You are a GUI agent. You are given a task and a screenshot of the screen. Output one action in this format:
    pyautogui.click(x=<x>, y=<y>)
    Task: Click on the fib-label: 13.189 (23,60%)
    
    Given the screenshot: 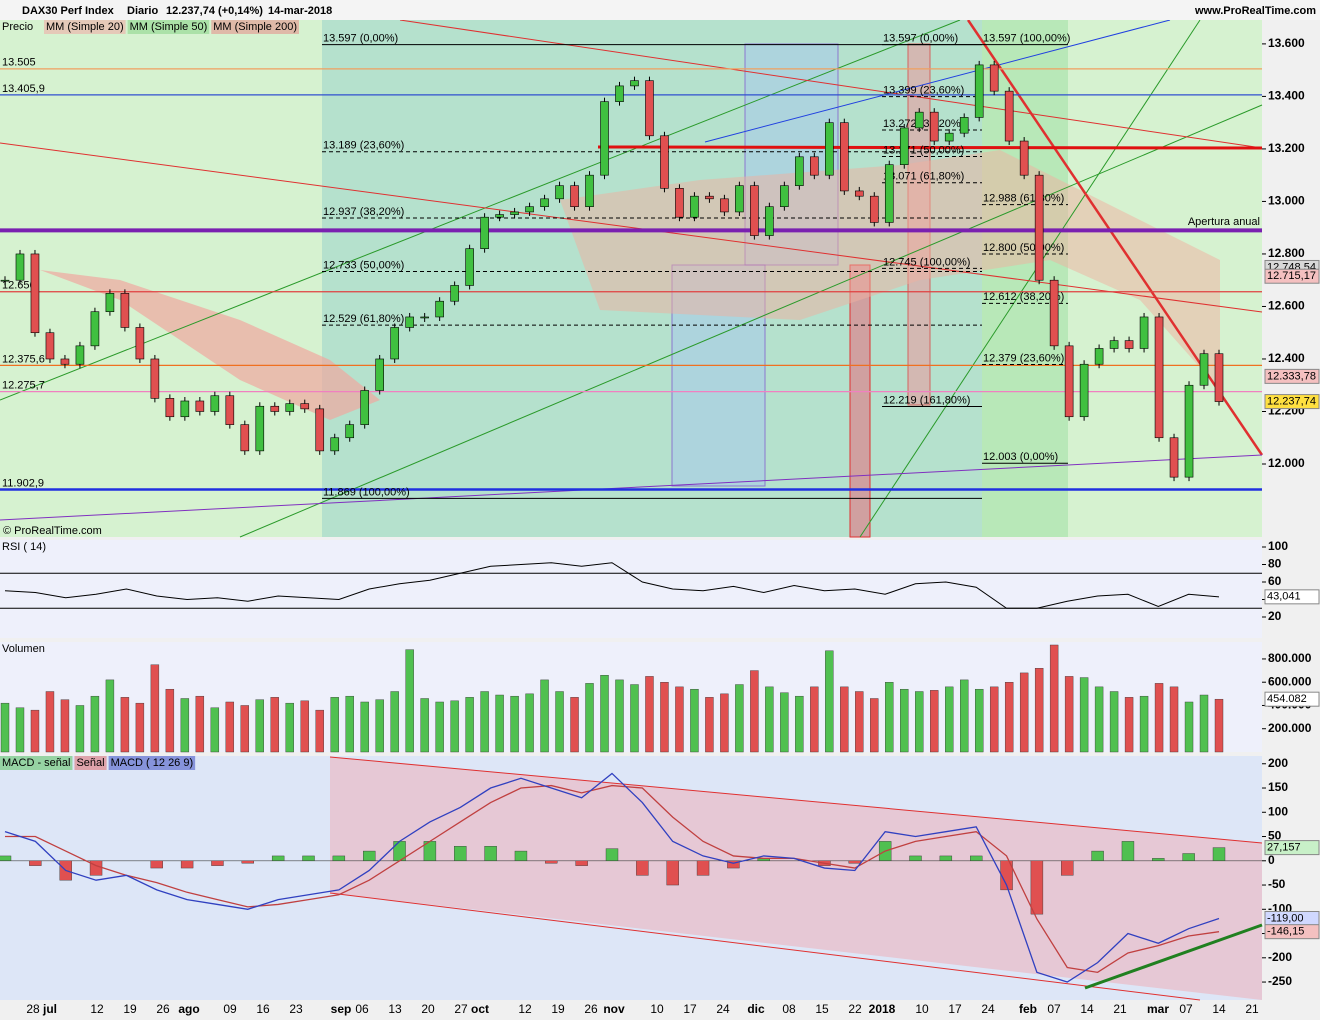 What is the action you would take?
    pyautogui.click(x=363, y=146)
    